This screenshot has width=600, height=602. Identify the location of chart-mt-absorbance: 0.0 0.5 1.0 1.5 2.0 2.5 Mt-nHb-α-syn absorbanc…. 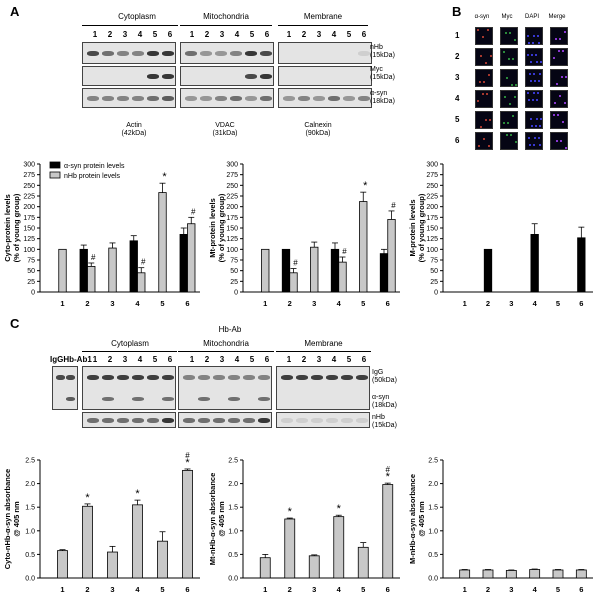
(304, 526).